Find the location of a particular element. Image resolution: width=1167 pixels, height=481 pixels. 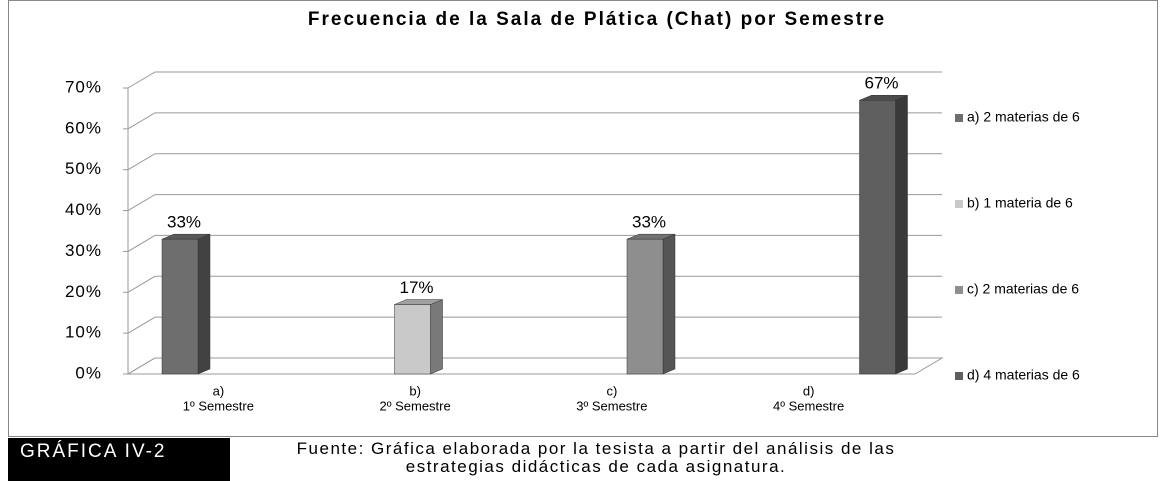

y-tick-label: 0% is located at coordinates (88, 372).